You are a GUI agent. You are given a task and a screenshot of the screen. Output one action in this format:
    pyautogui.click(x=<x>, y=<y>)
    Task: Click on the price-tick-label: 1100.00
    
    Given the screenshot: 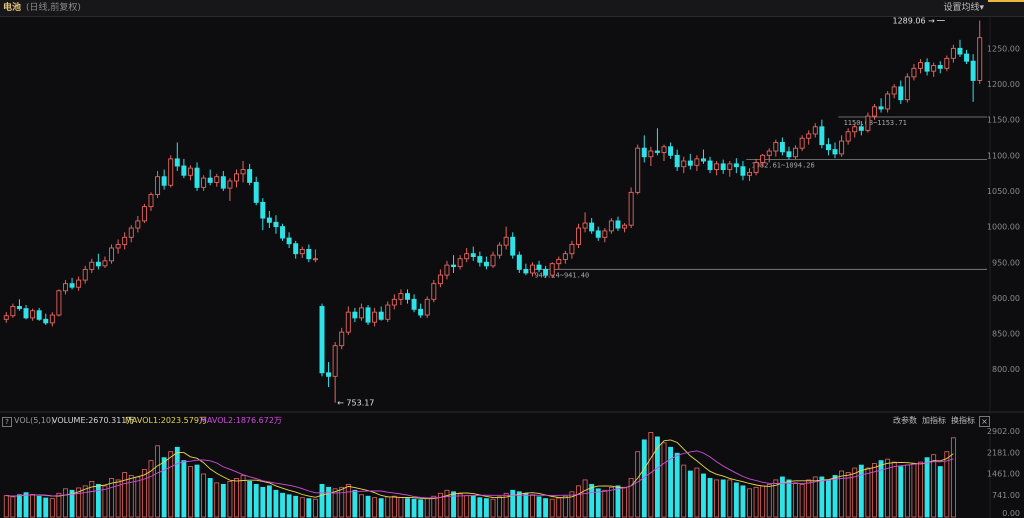 What is the action you would take?
    pyautogui.click(x=1003, y=155)
    